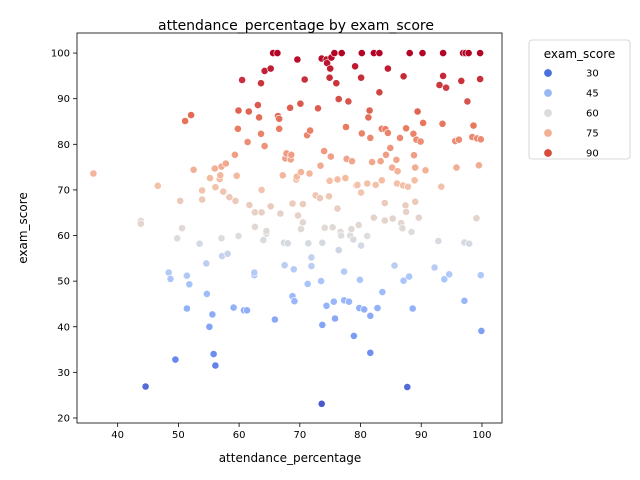 This screenshot has height=480, width=640. I want to click on y-axis-label: exam_score, so click(23, 228).